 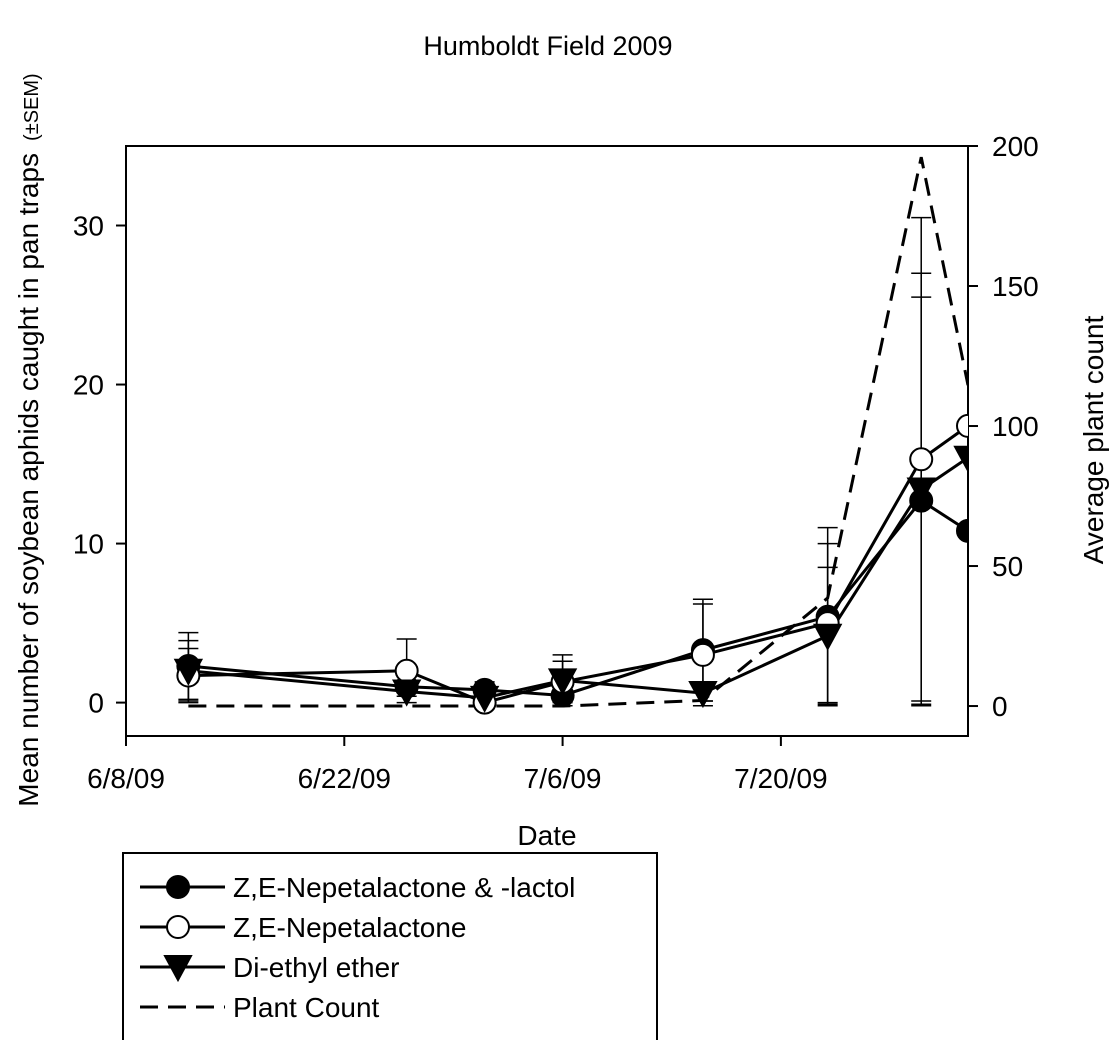 I want to click on x-tick-label: 6/8/09, so click(x=126, y=778).